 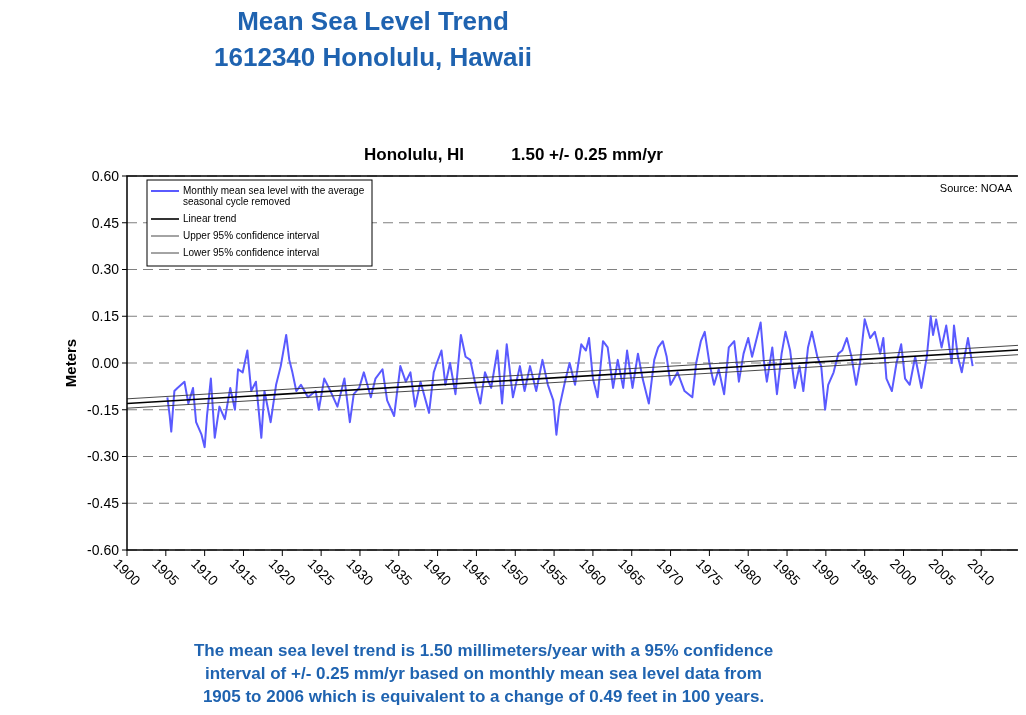 I want to click on legend-label: Linear trend, so click(x=210, y=218).